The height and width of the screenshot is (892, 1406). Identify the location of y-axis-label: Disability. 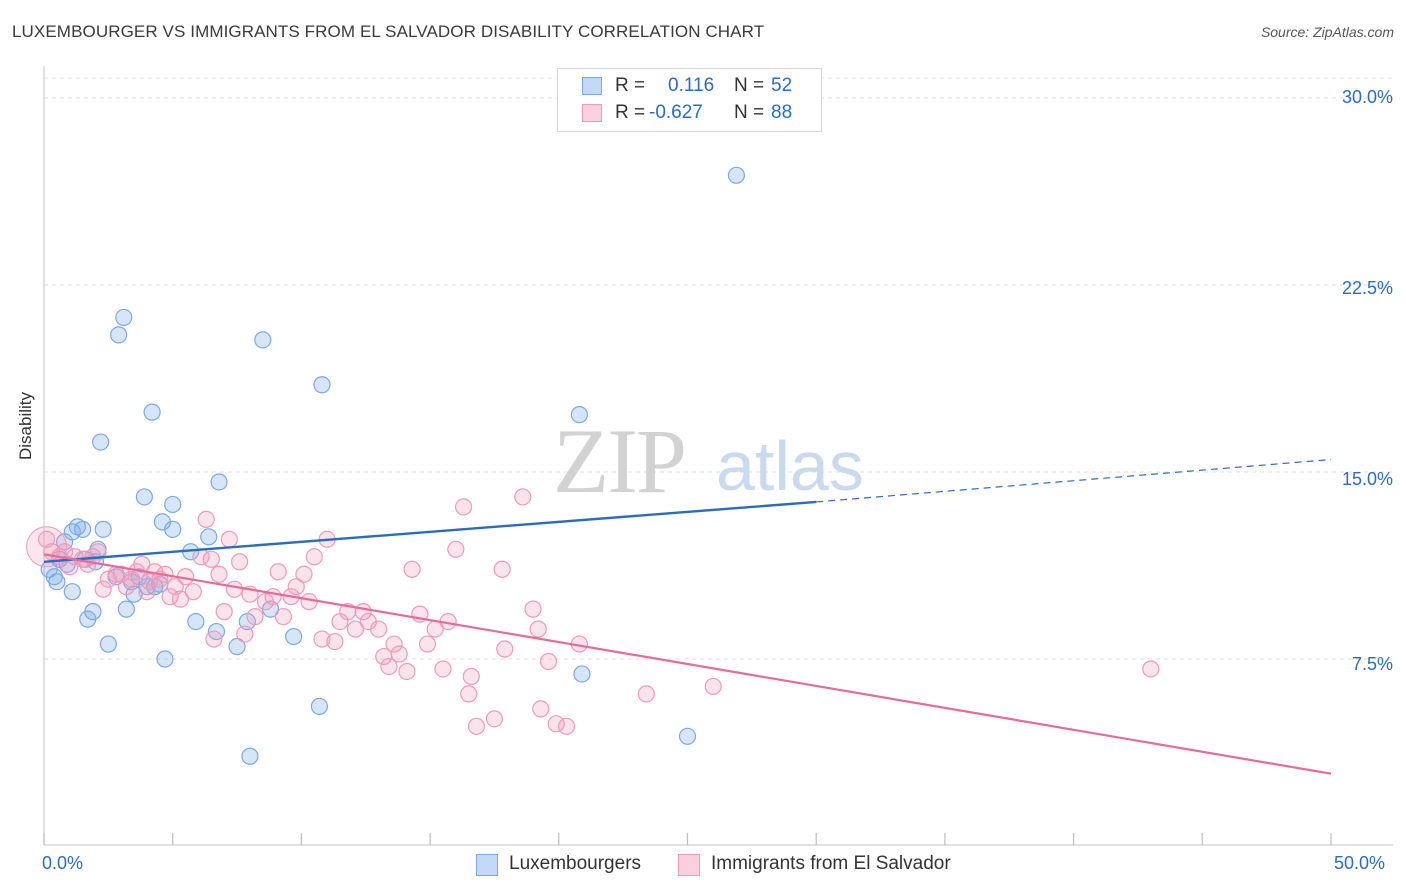
(25, 425).